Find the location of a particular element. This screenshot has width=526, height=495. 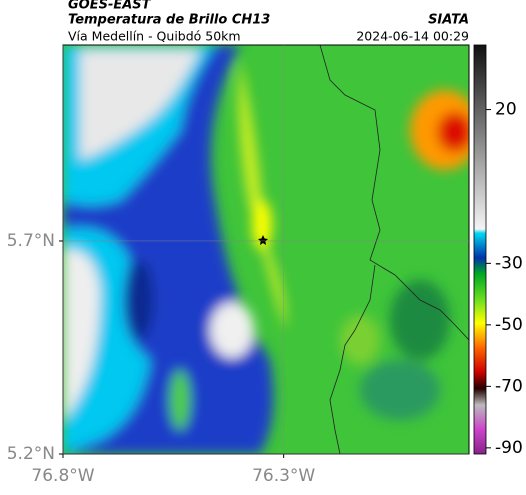

x-tick-label: 76.8°W is located at coordinates (62, 476).